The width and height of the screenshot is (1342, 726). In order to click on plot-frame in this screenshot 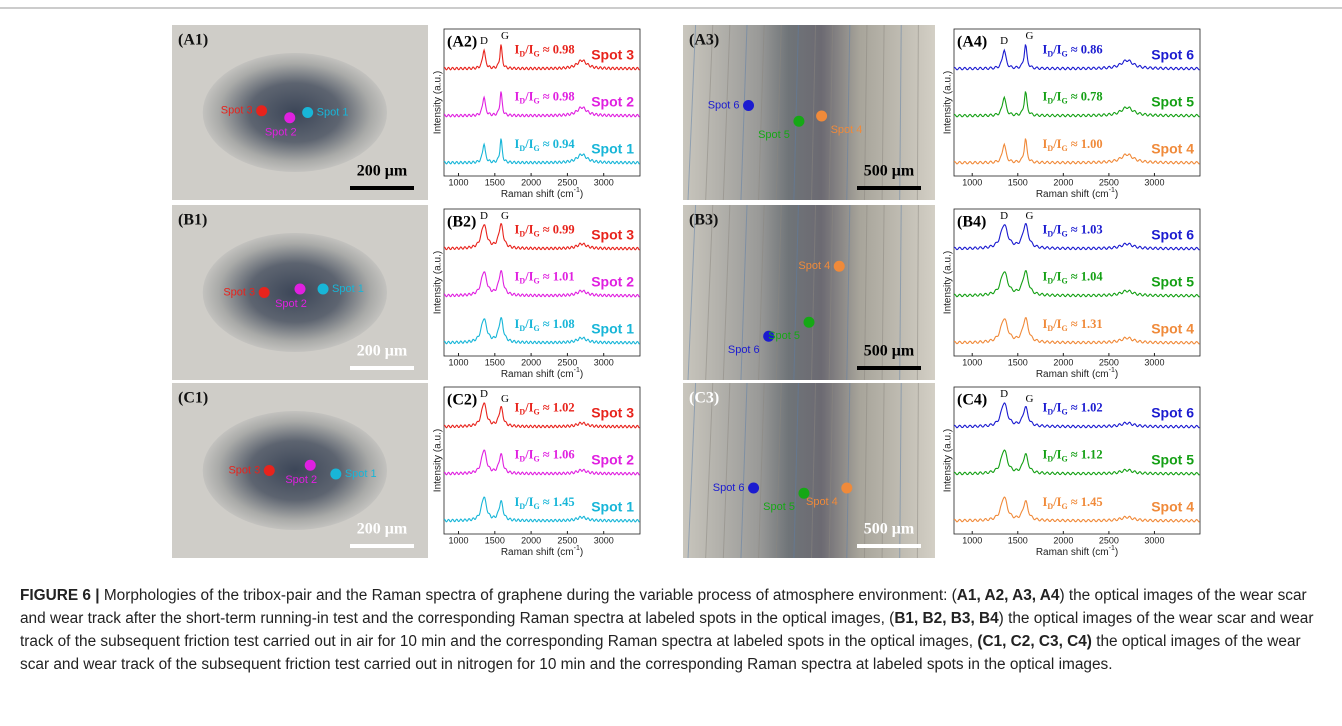, I will do `click(542, 460)`.